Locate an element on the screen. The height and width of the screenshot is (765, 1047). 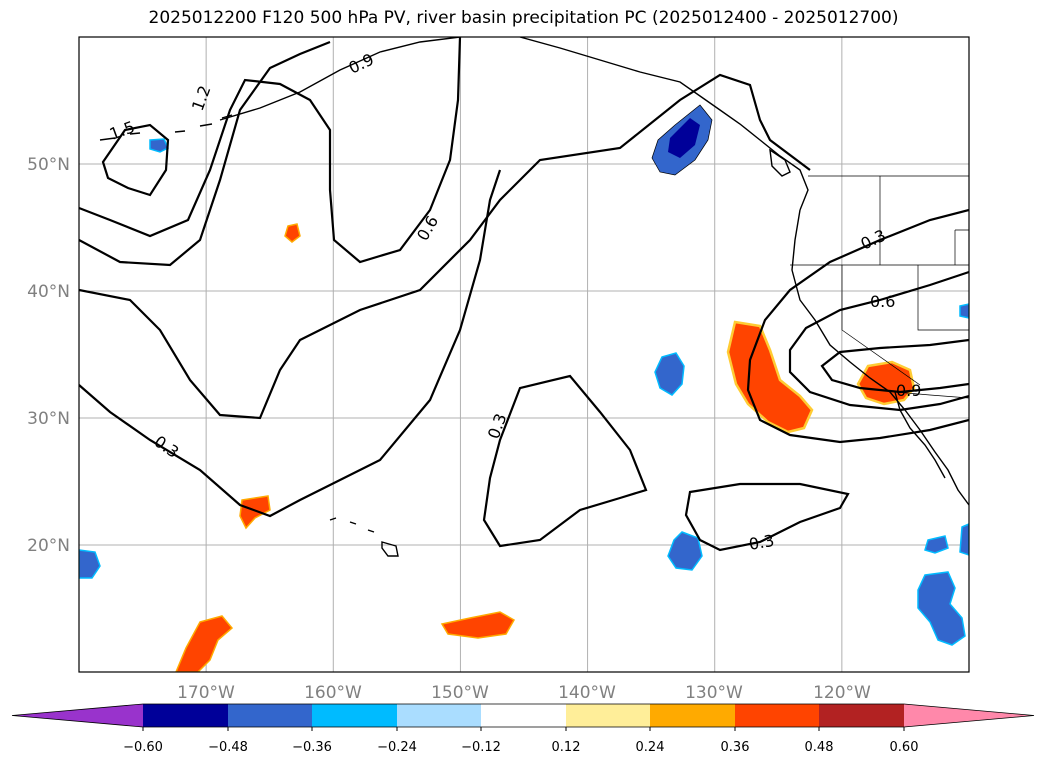
lat-tick-label: 40°N is located at coordinates (48, 292).